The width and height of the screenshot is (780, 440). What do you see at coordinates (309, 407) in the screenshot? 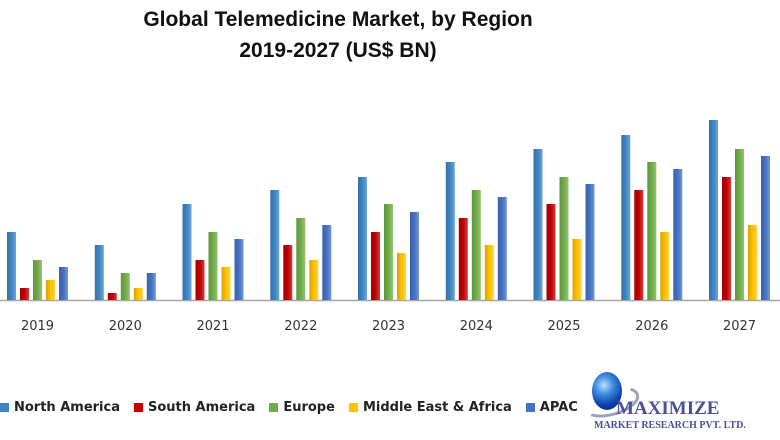
I see `legend-label: Europe` at bounding box center [309, 407].